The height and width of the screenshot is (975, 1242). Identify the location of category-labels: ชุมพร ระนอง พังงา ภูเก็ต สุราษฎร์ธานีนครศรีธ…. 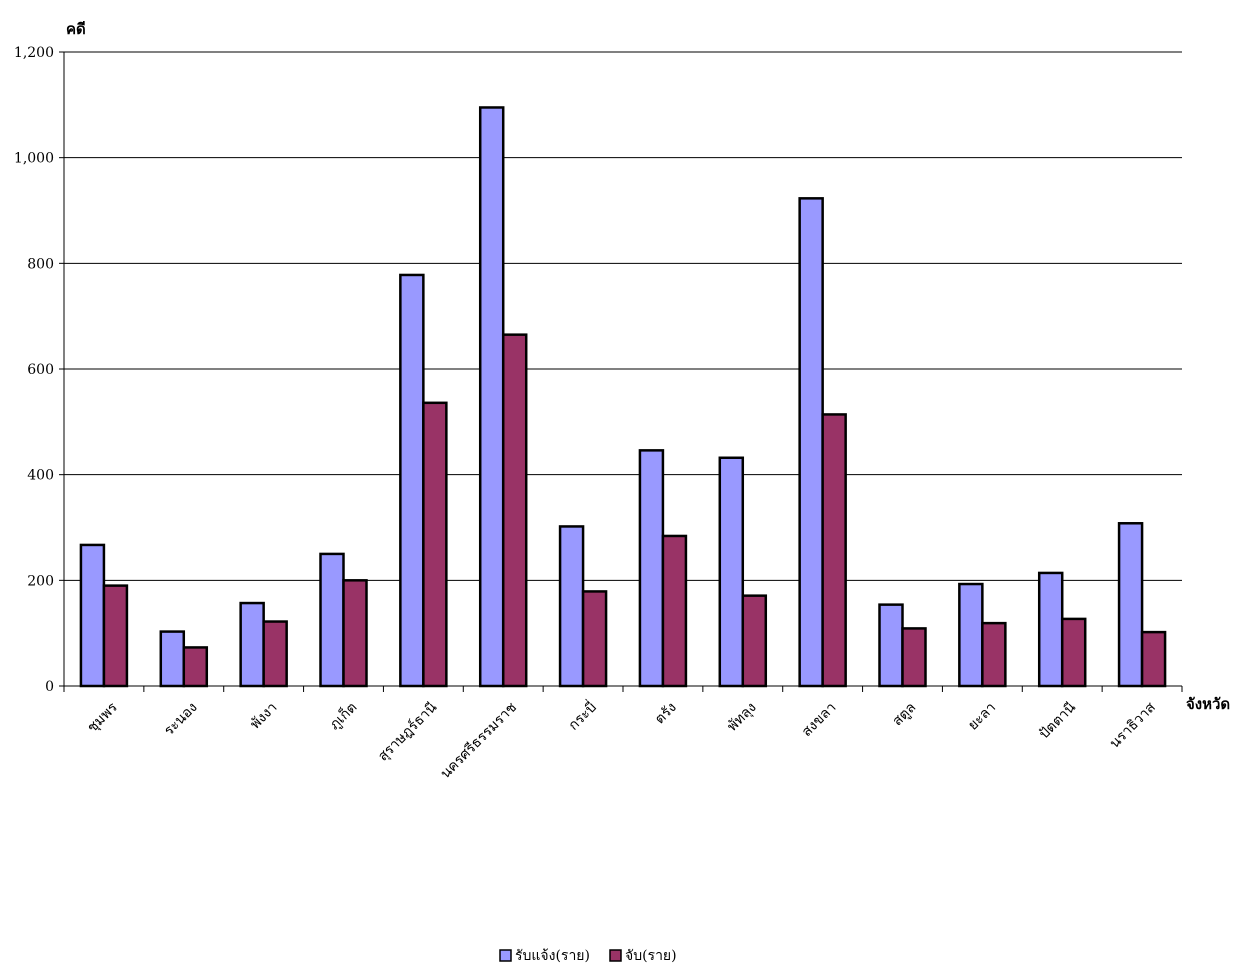
(621, 740).